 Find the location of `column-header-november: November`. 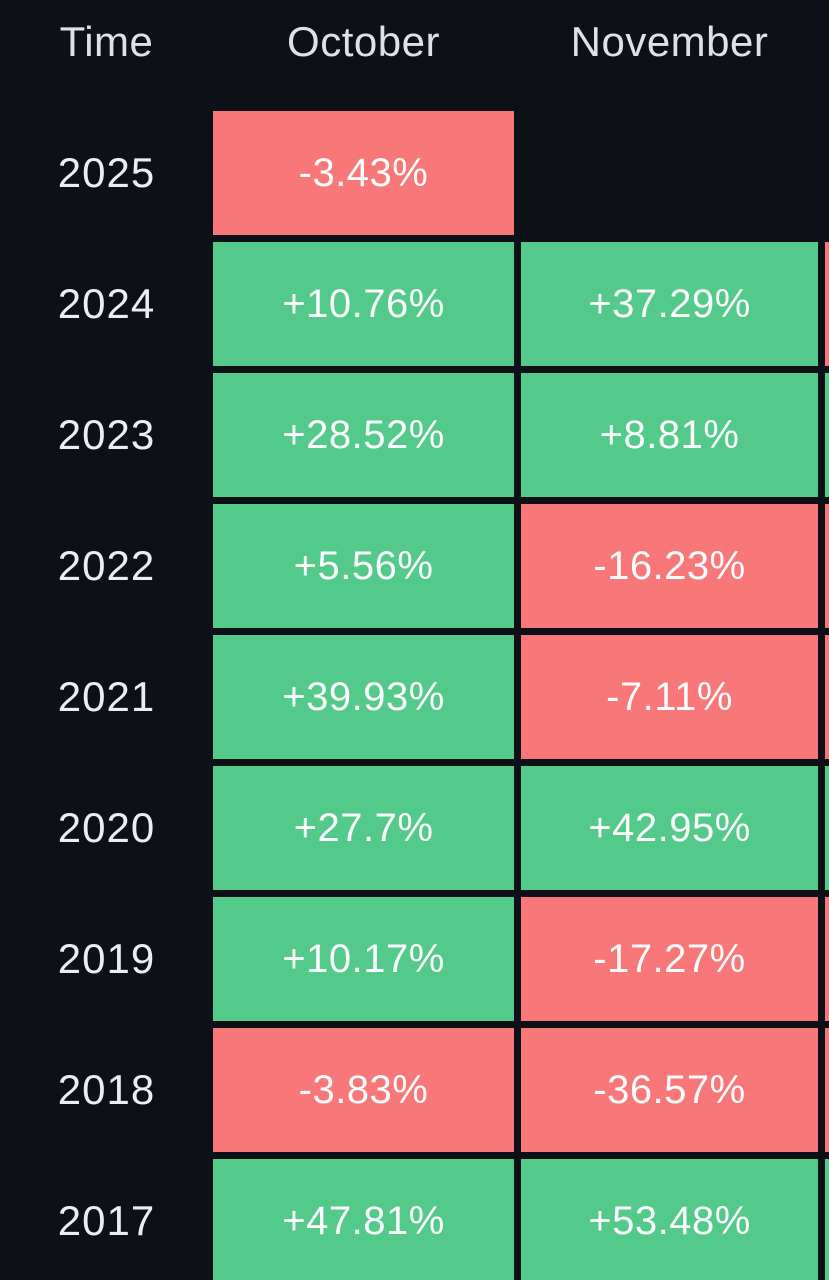

column-header-november: November is located at coordinates (669, 41).